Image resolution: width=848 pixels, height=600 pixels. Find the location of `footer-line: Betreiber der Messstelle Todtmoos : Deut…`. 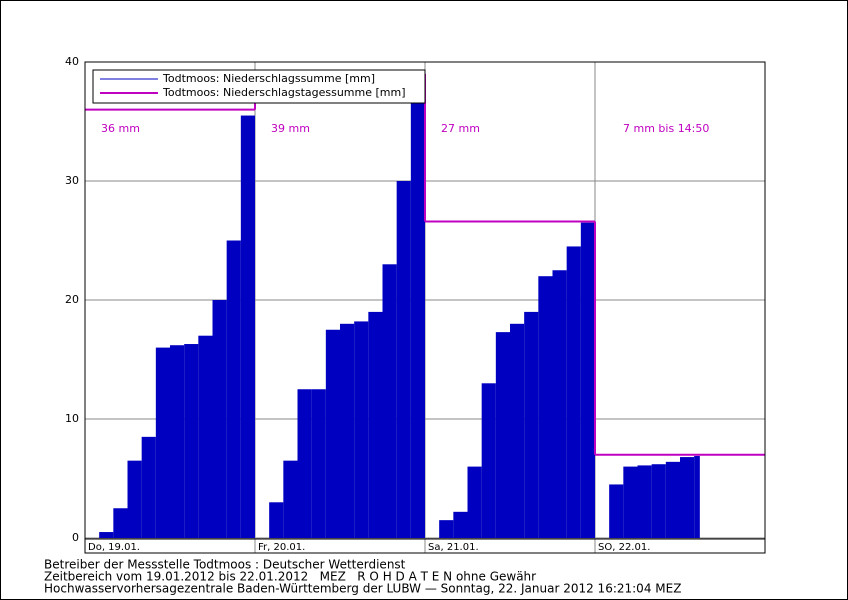

footer-line: Betreiber der Messstelle Todtmoos : Deut… is located at coordinates (225, 565).